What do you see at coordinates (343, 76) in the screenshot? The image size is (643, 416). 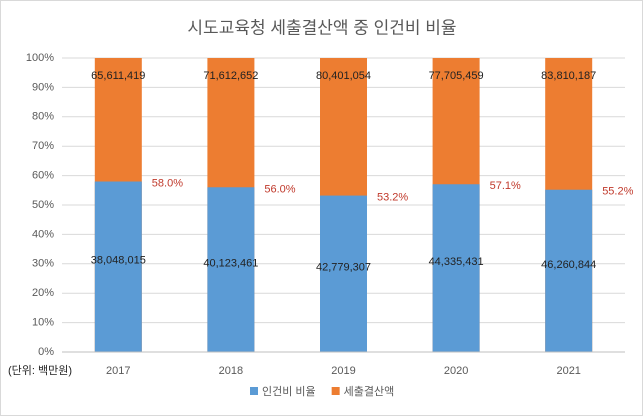 I see `data-label: 80,401,054` at bounding box center [343, 76].